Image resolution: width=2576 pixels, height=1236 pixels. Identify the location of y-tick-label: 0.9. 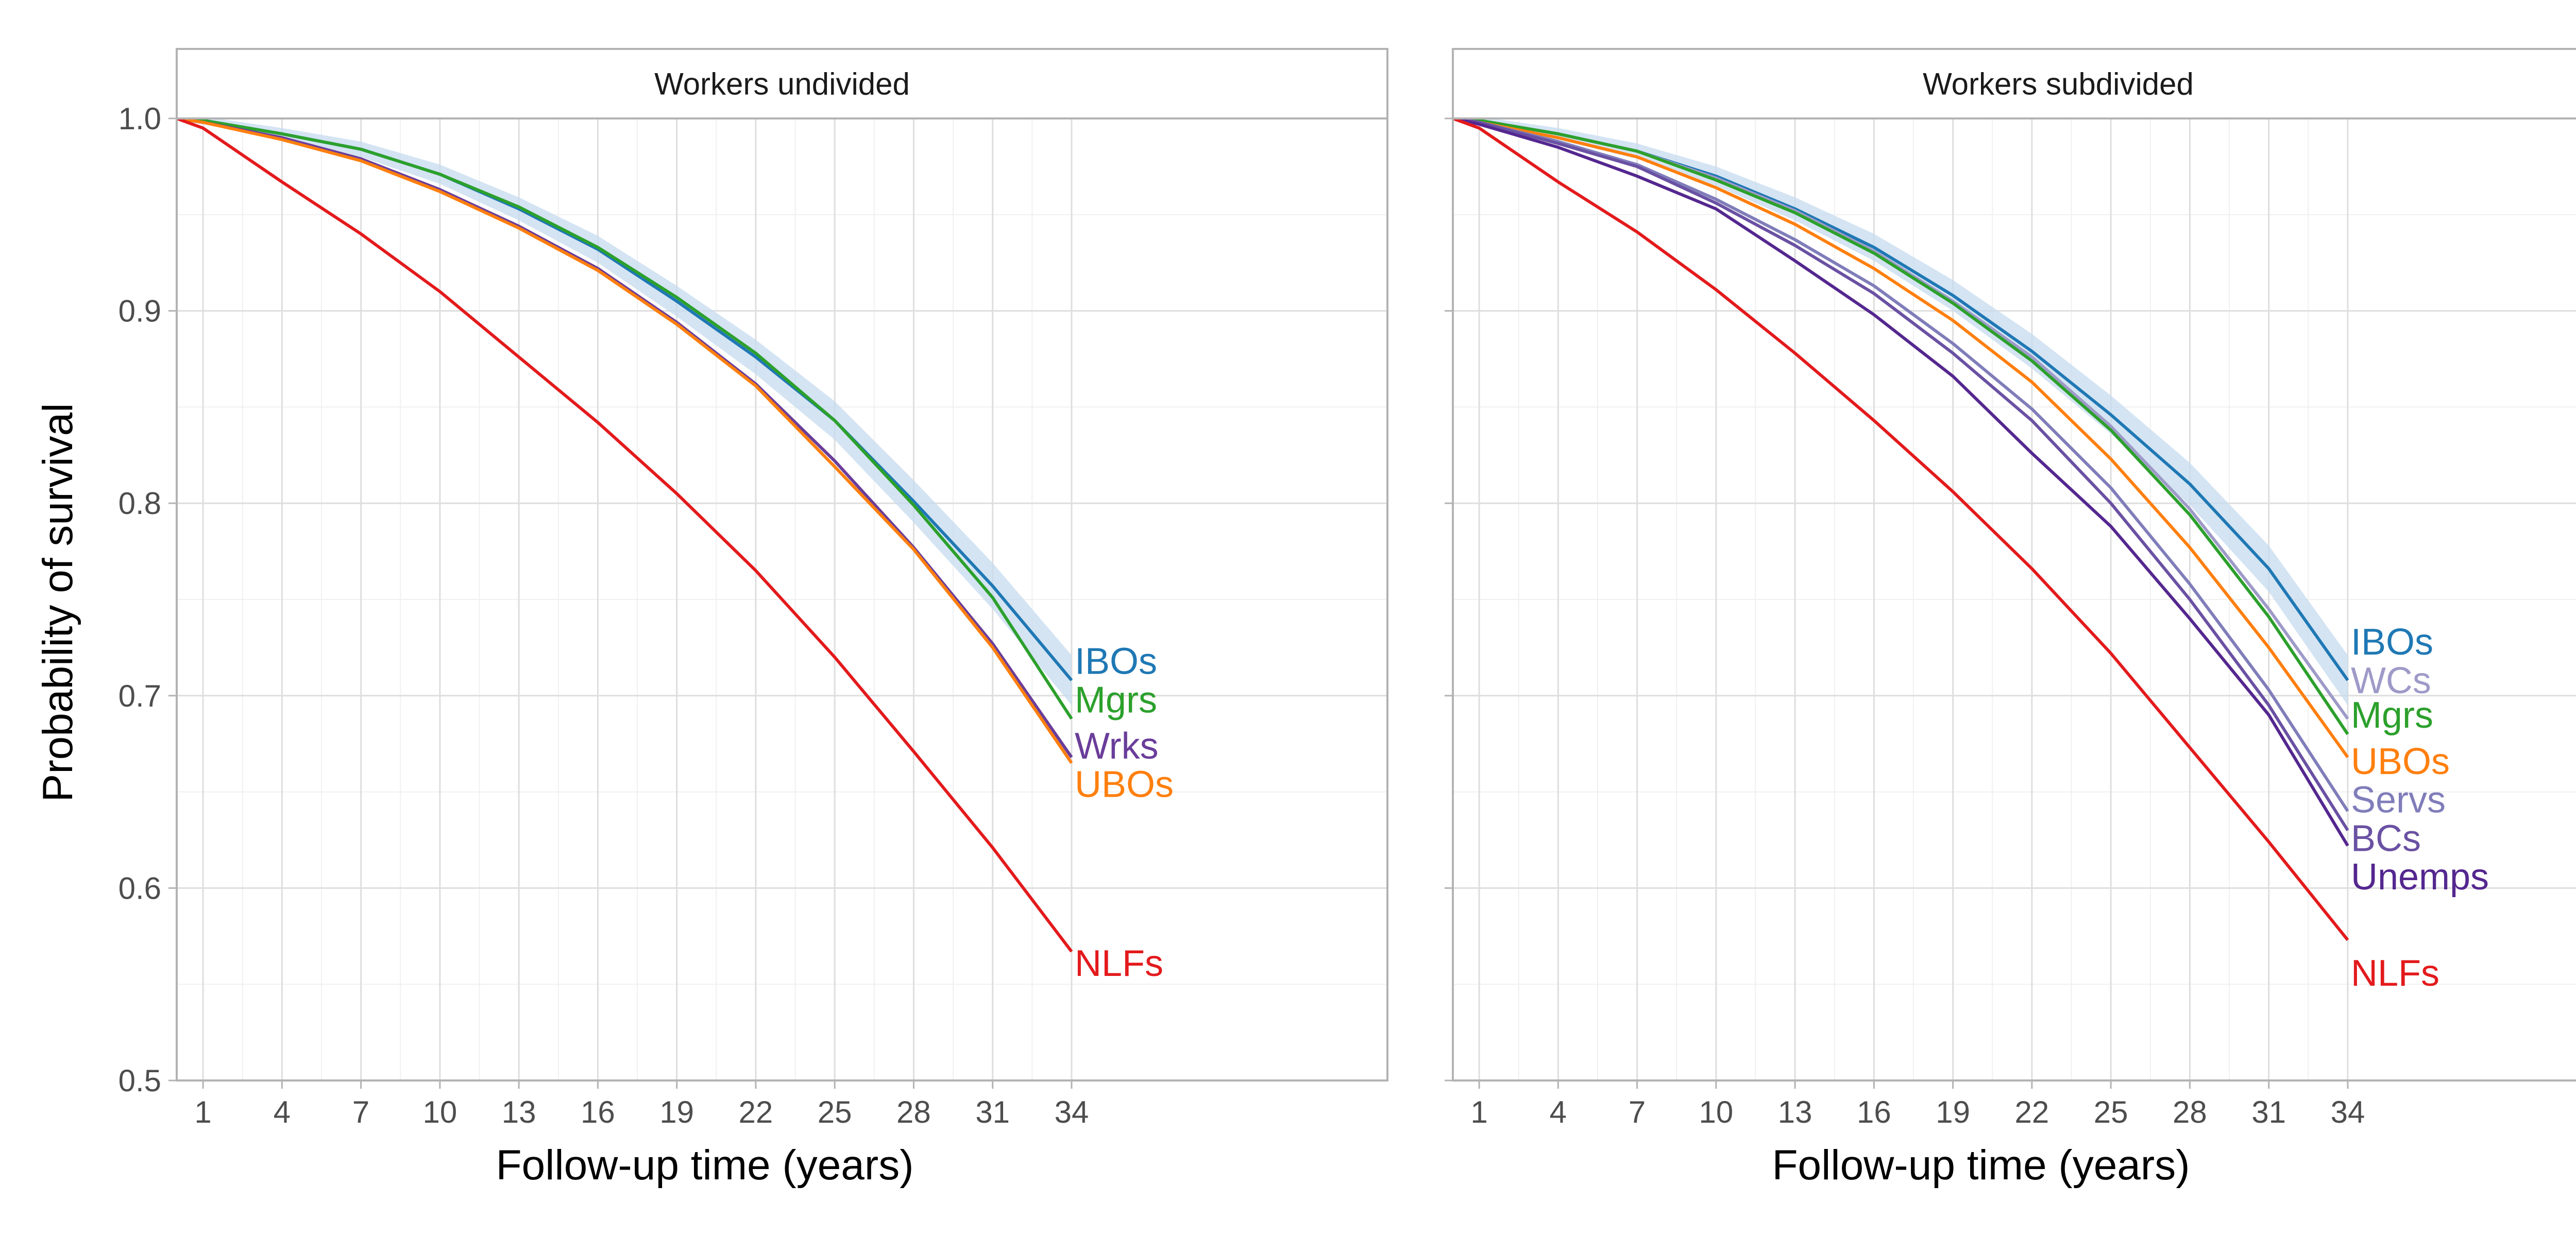
(139, 311).